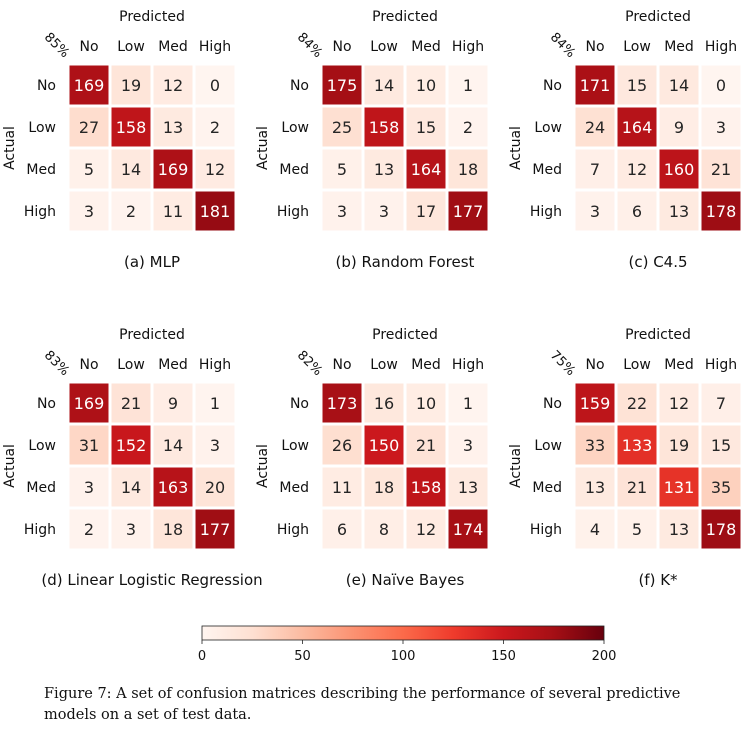 Image resolution: width=755 pixels, height=735 pixels. Describe the element at coordinates (173, 211) in the screenshot. I see `cell-value-label: 11` at that location.